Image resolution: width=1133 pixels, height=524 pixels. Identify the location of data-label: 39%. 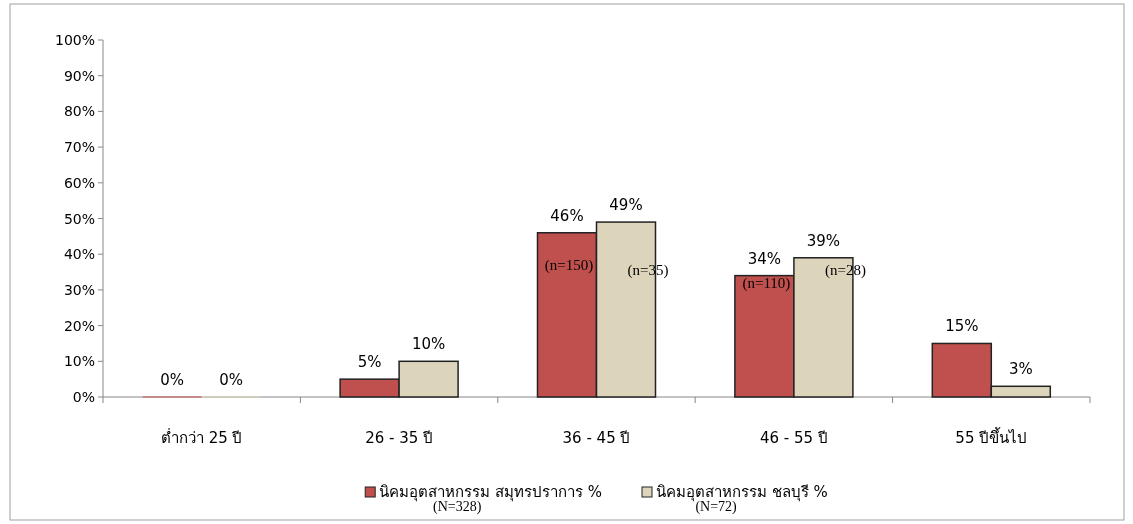
(823, 240).